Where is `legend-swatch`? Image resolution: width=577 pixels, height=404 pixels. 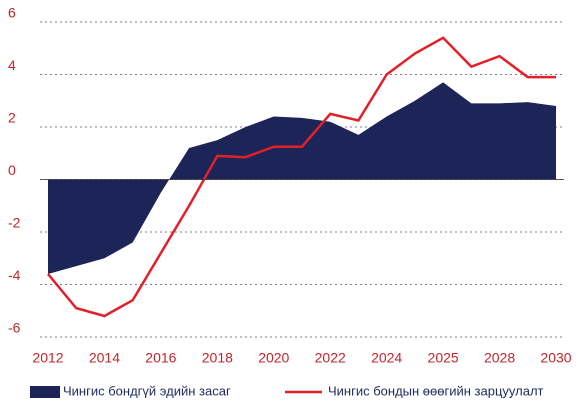 legend-swatch is located at coordinates (45, 392).